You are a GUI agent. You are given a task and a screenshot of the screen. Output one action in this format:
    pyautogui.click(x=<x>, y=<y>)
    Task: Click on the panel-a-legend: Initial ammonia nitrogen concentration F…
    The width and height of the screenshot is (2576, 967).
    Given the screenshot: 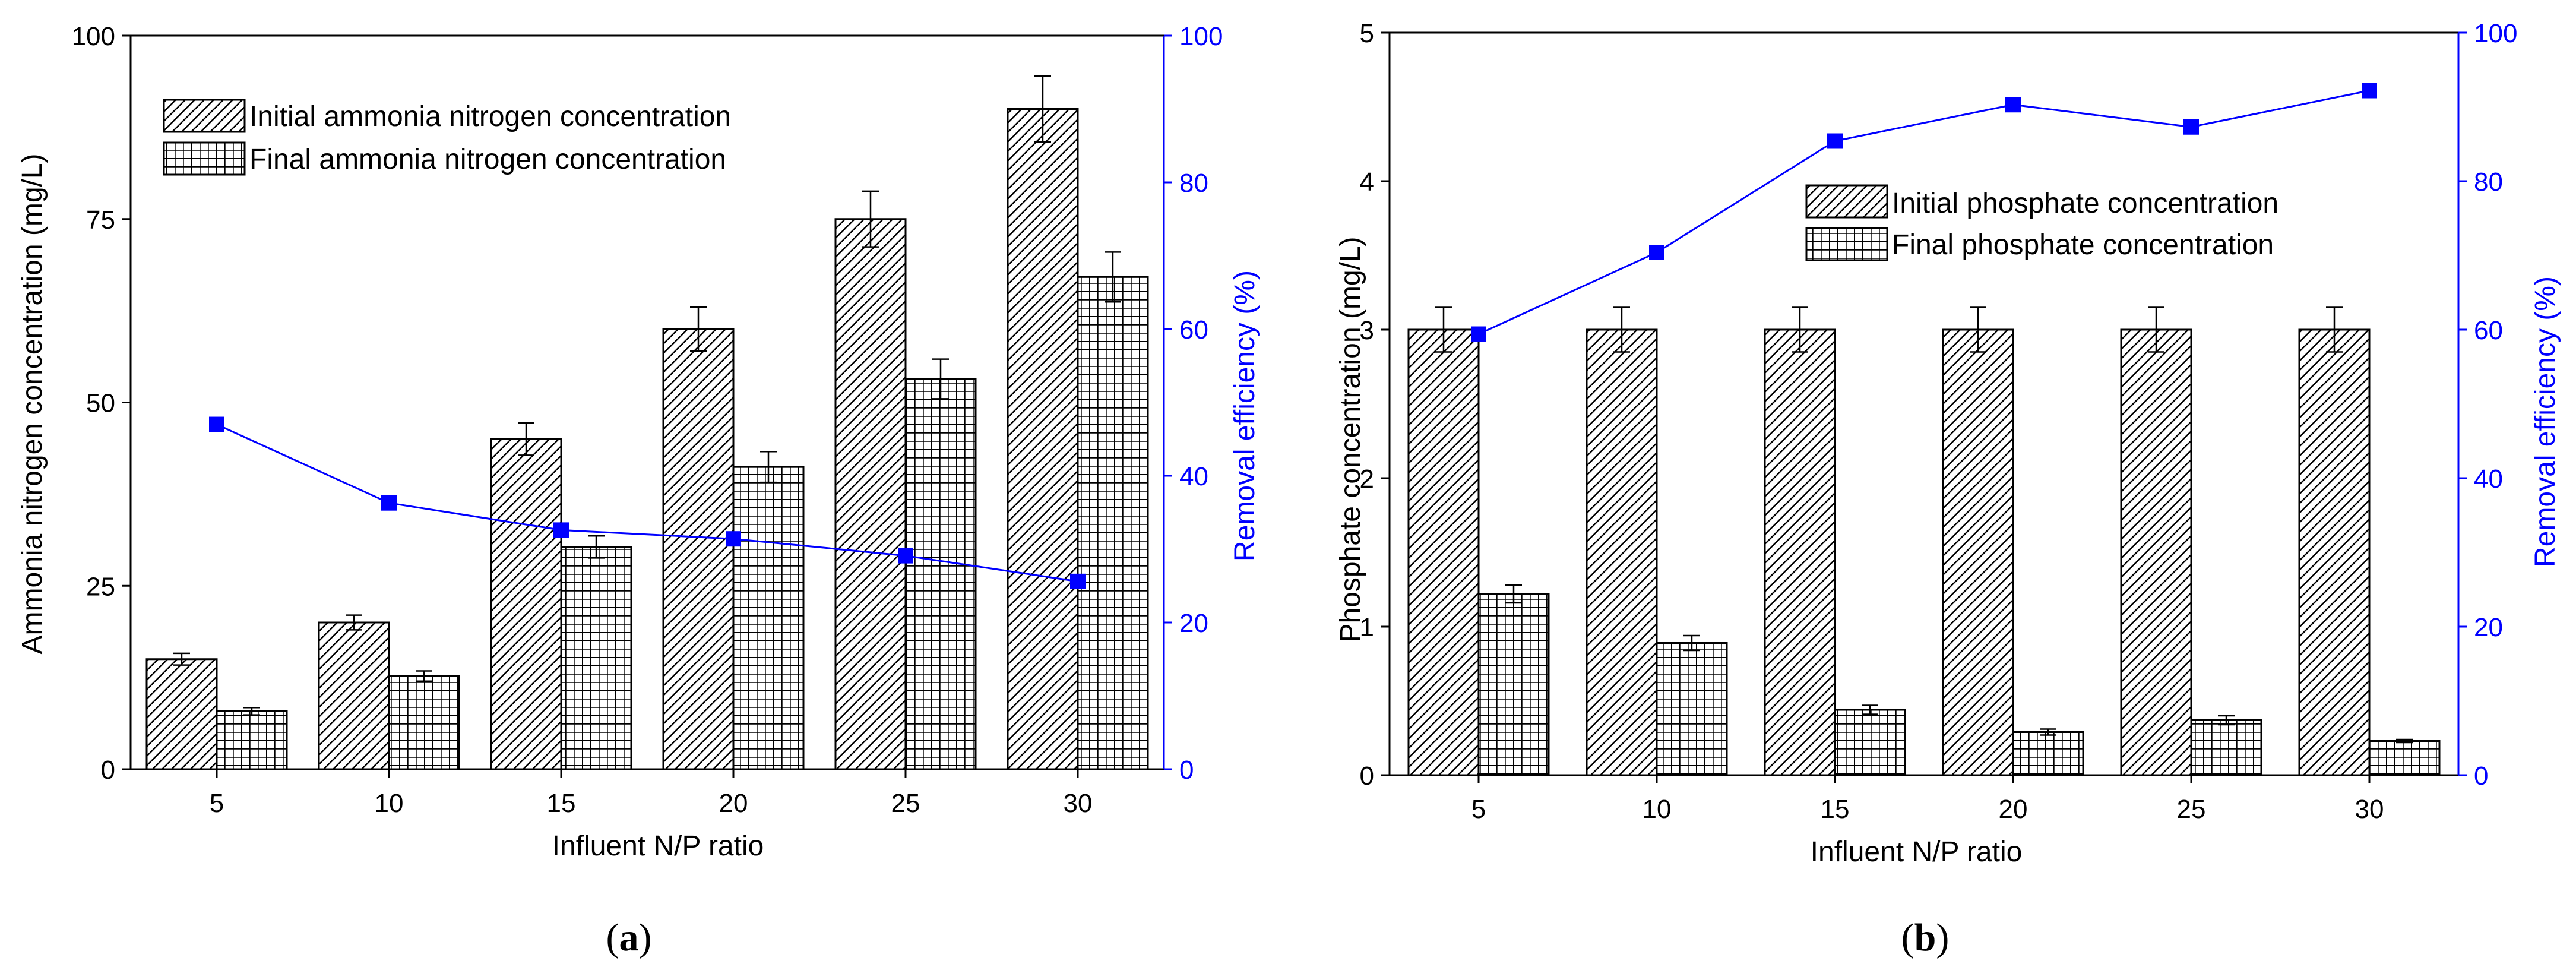 What is the action you would take?
    pyautogui.click(x=447, y=137)
    